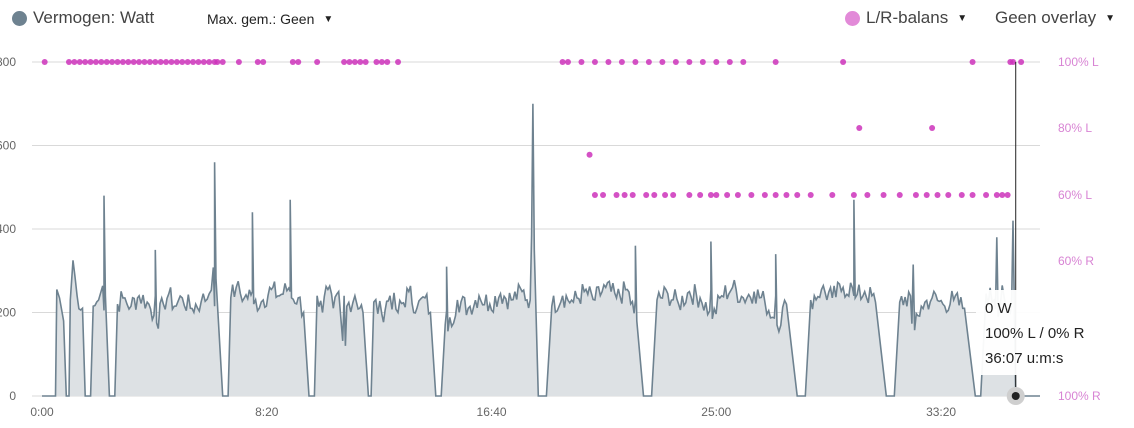 This screenshot has width=1134, height=428. What do you see at coordinates (94, 17) in the screenshot?
I see `power-legend-label: Vermogen: Watt` at bounding box center [94, 17].